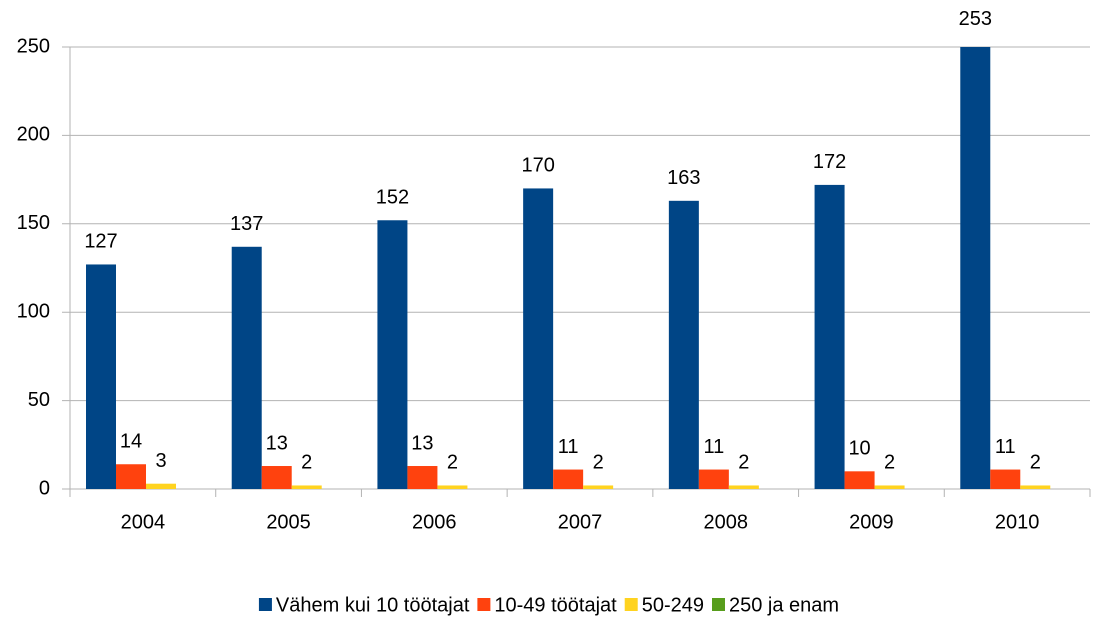 The image size is (1098, 619). Describe the element at coordinates (871, 522) in the screenshot. I see `x-tick-label: 2009` at that location.